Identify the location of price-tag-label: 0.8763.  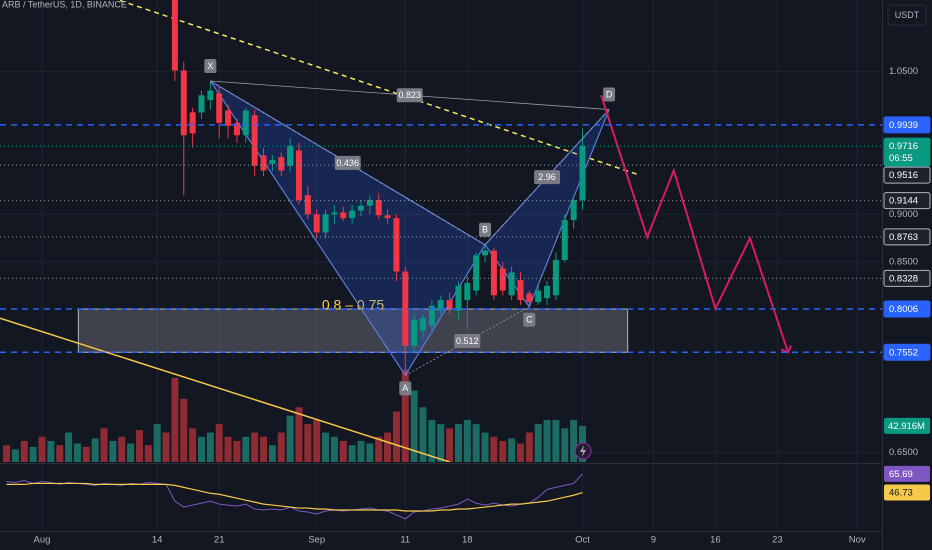
(903, 237).